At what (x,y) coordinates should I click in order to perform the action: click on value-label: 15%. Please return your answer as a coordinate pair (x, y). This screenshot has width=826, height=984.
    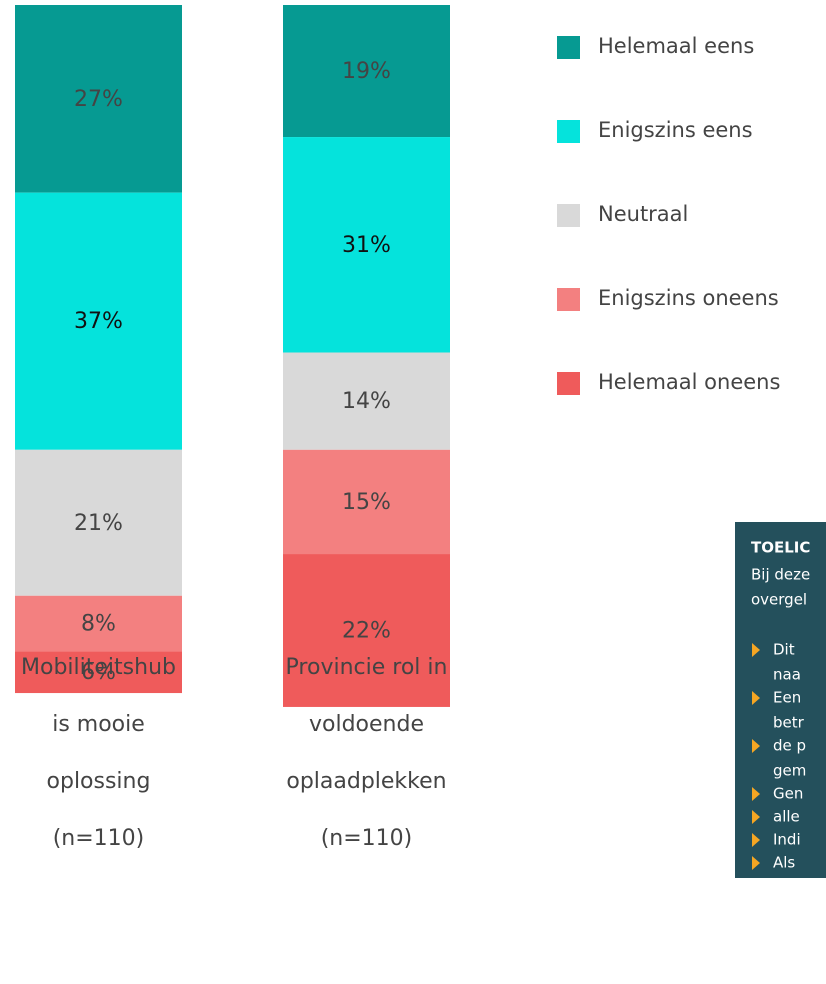
    Looking at the image, I should click on (366, 502).